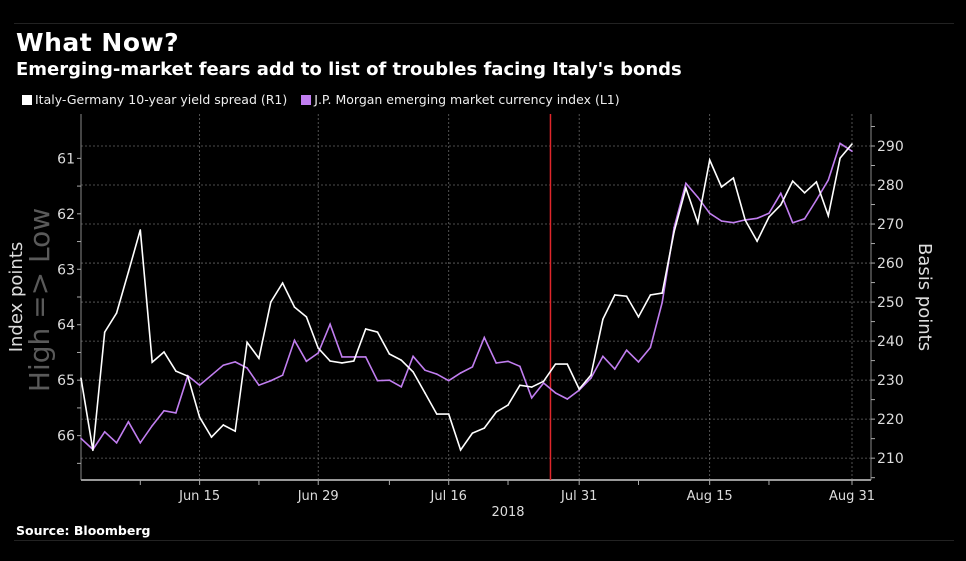 Image resolution: width=966 pixels, height=561 pixels. I want to click on left-axis-tick-label: 65, so click(66, 381).